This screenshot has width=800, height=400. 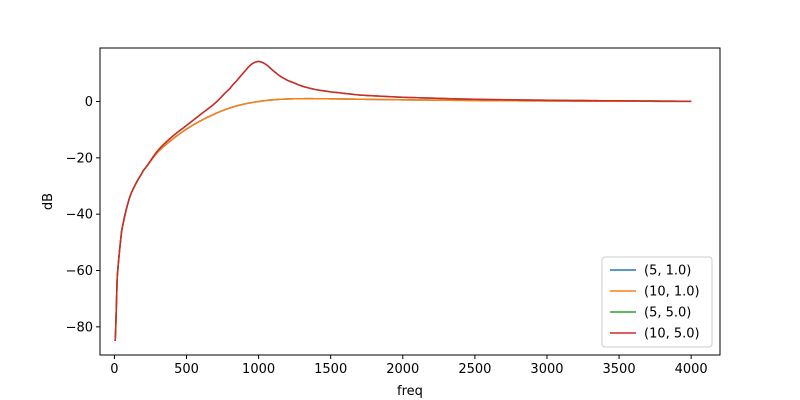 I want to click on y-axis-label: dB, so click(x=48, y=201).